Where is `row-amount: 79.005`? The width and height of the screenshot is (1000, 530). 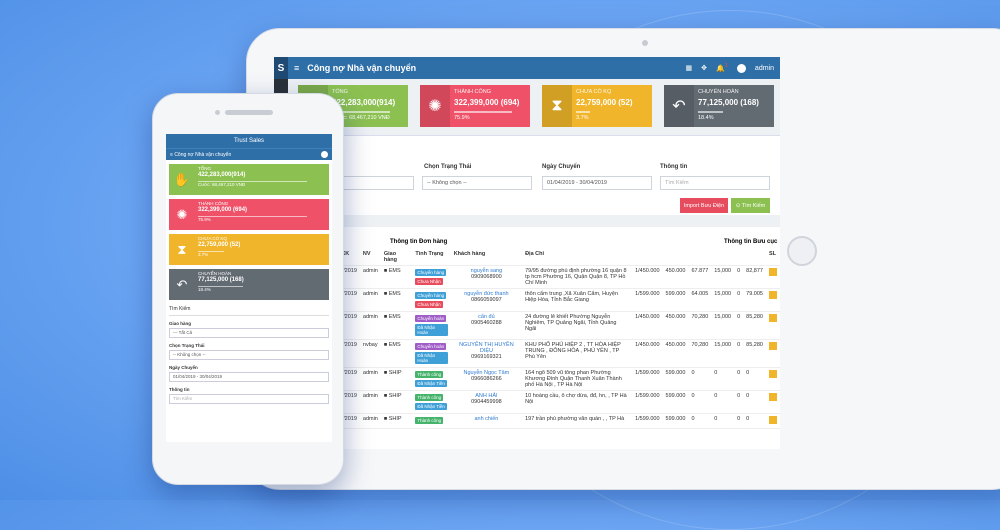
row-amount: 79.005 is located at coordinates (754, 300).